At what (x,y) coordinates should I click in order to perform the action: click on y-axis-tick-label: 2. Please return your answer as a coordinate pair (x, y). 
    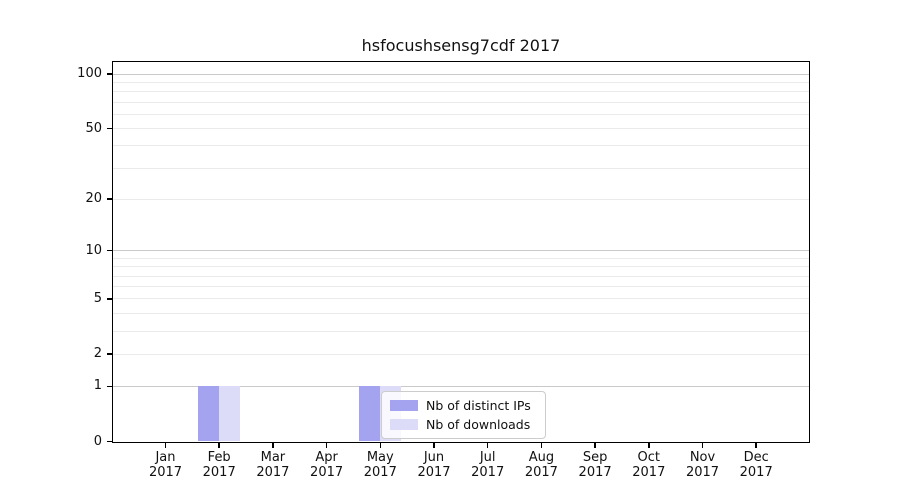
    Looking at the image, I should click on (97, 354).